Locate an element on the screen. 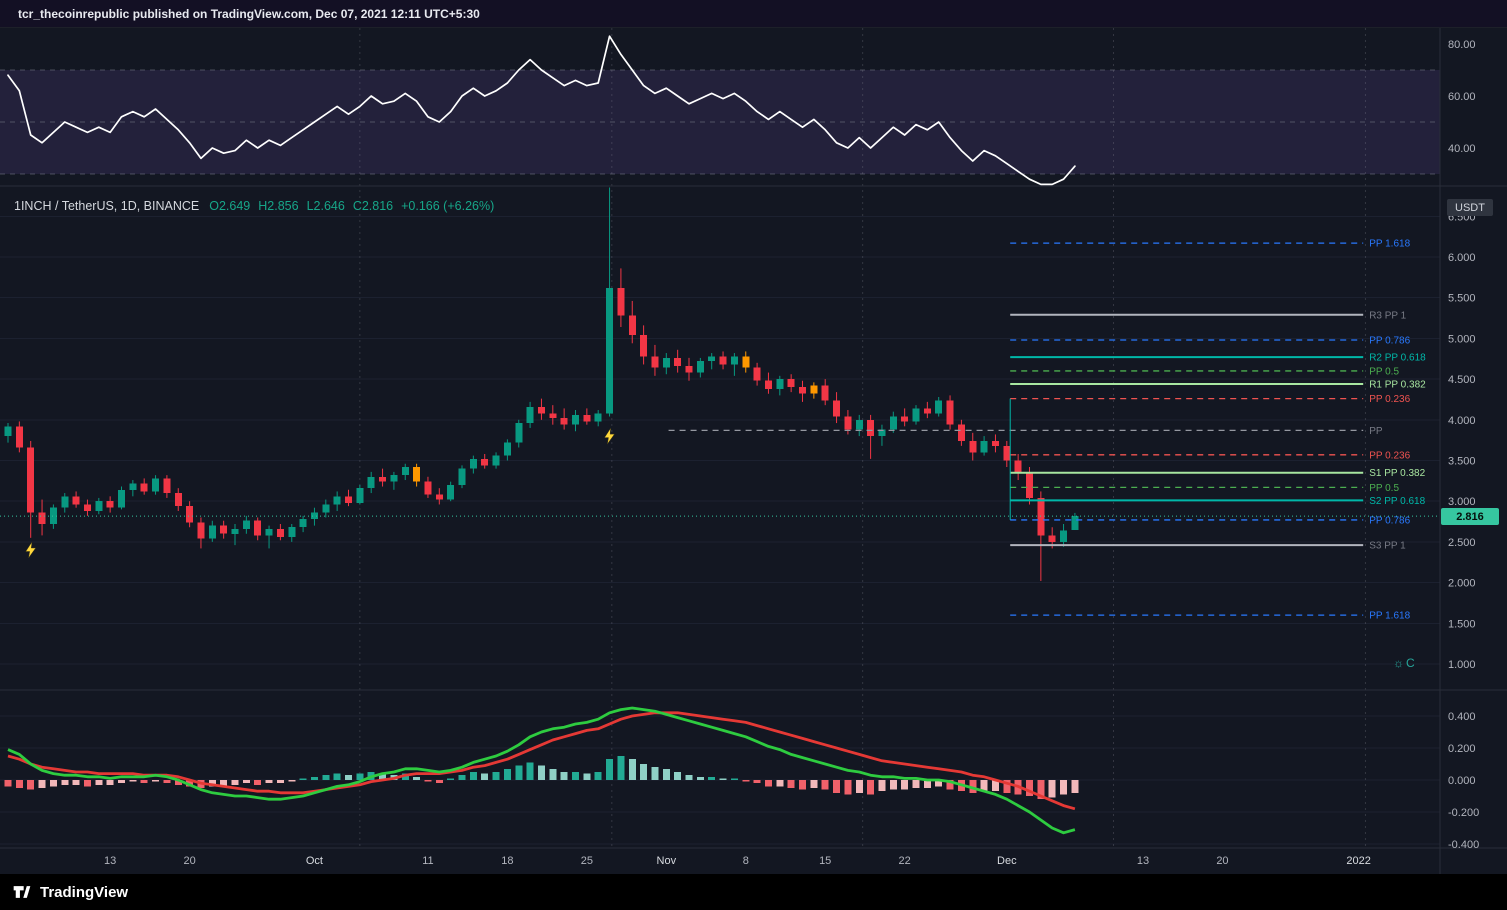  macd-slow-line is located at coordinates (541, 761).